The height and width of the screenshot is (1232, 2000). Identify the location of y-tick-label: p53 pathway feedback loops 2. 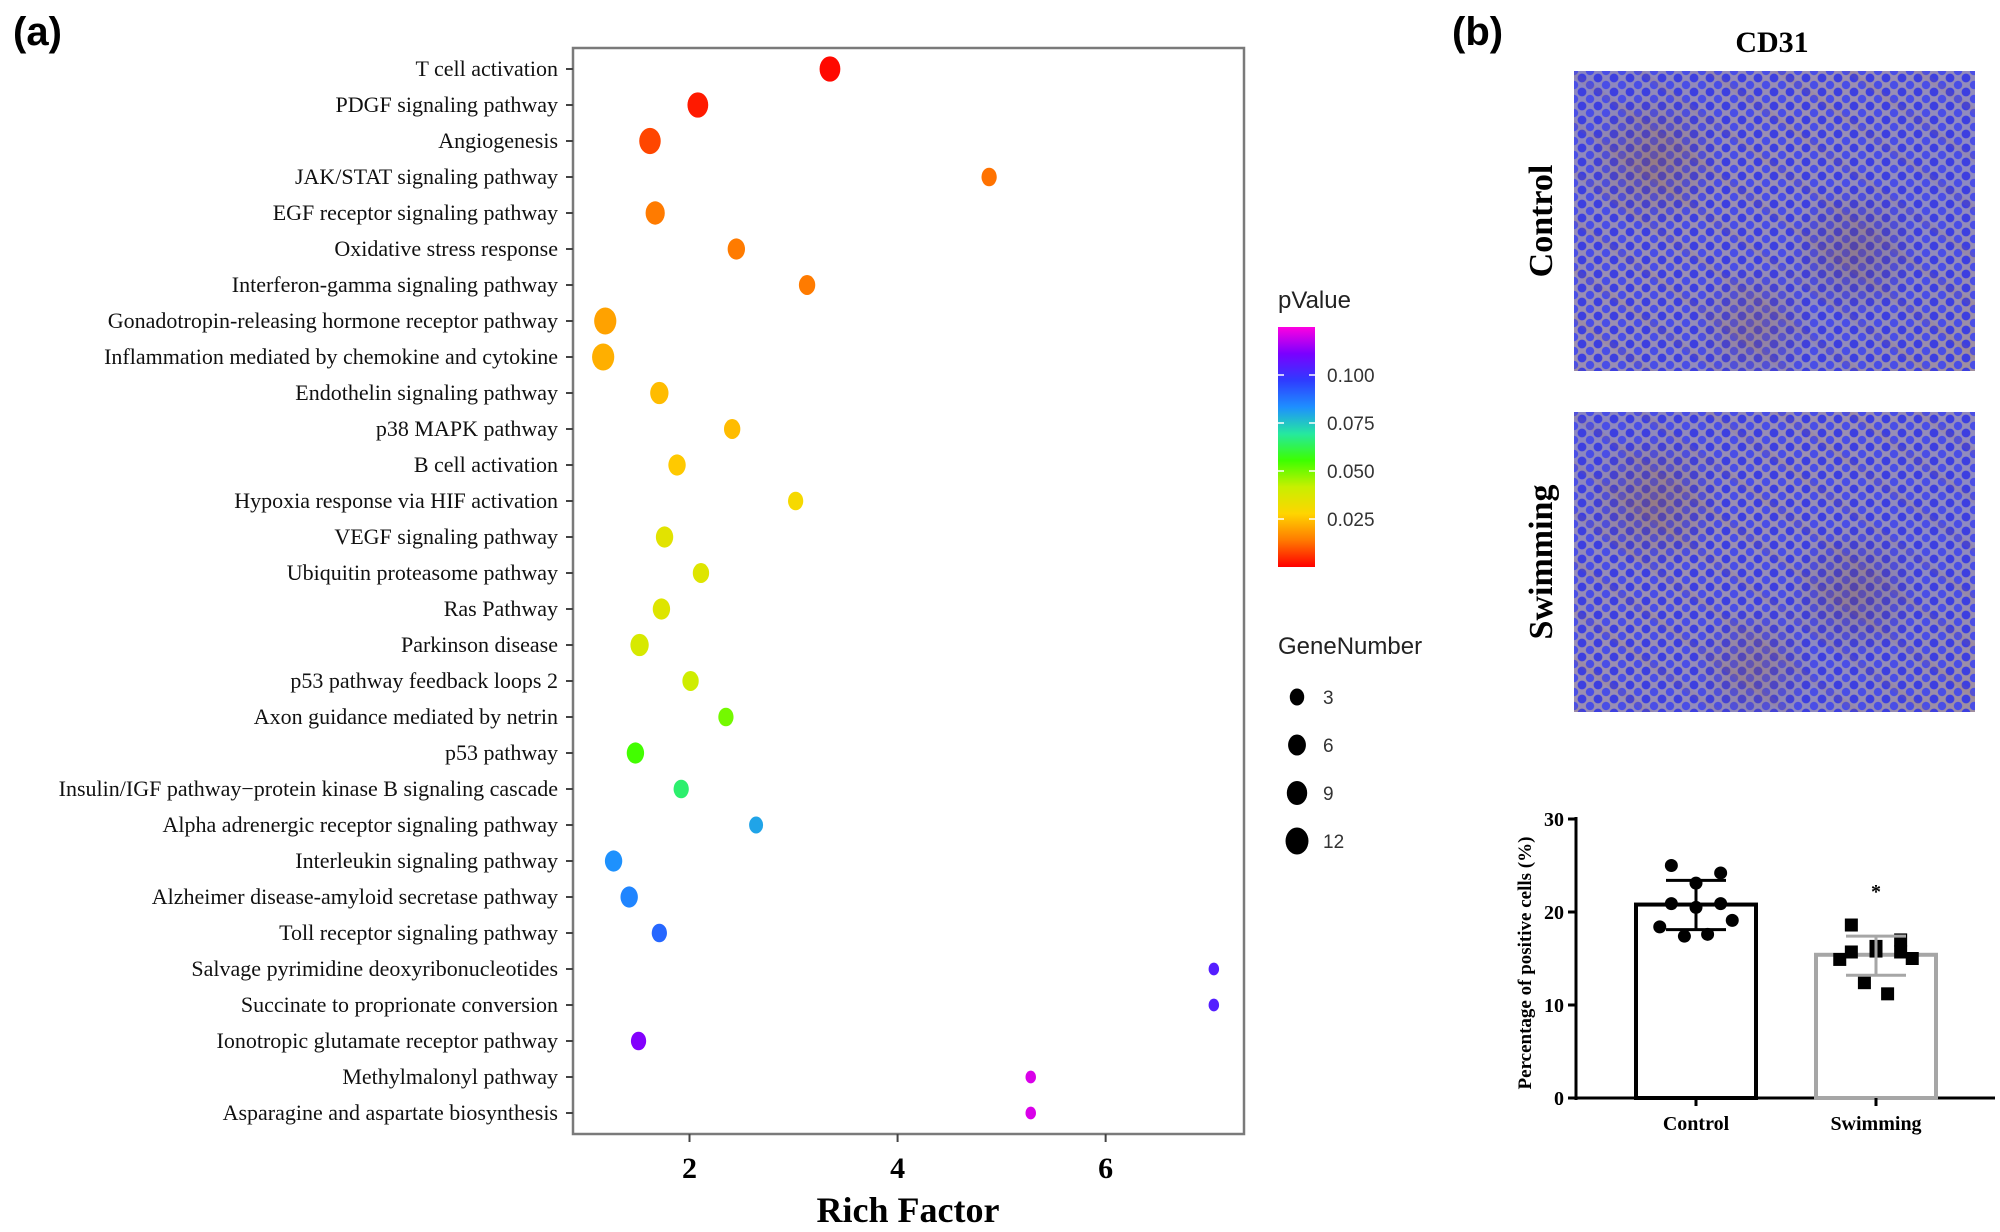
(424, 680).